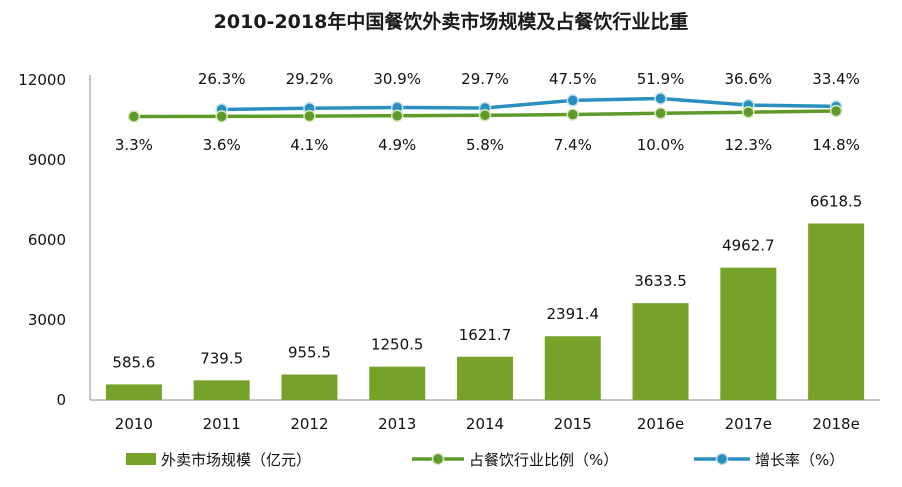 This screenshot has height=487, width=902. I want to click on bar-data-label: 1621.7, so click(485, 335).